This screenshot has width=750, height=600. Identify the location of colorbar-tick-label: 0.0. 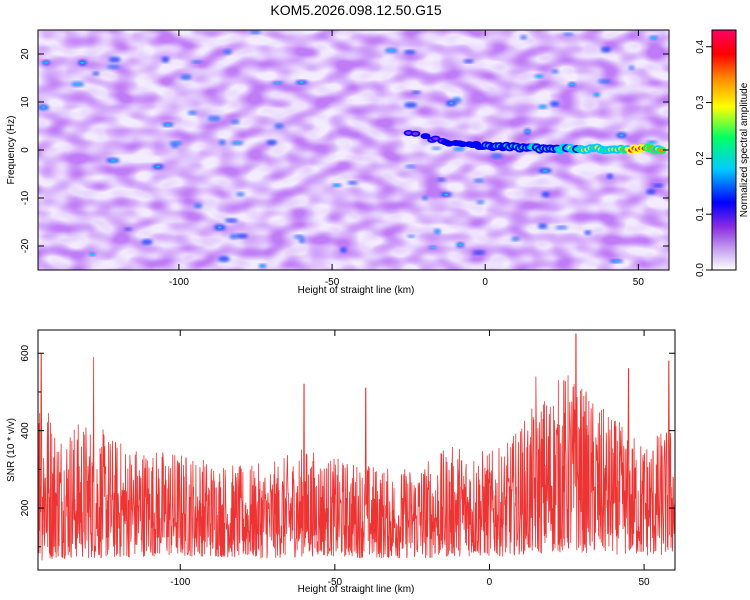
(700, 270).